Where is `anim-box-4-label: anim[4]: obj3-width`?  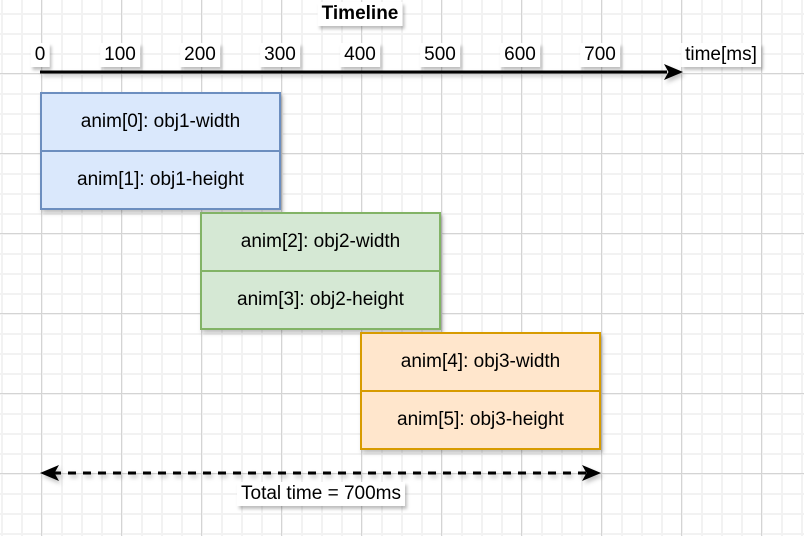
anim-box-4-label: anim[4]: obj3-width is located at coordinates (480, 361).